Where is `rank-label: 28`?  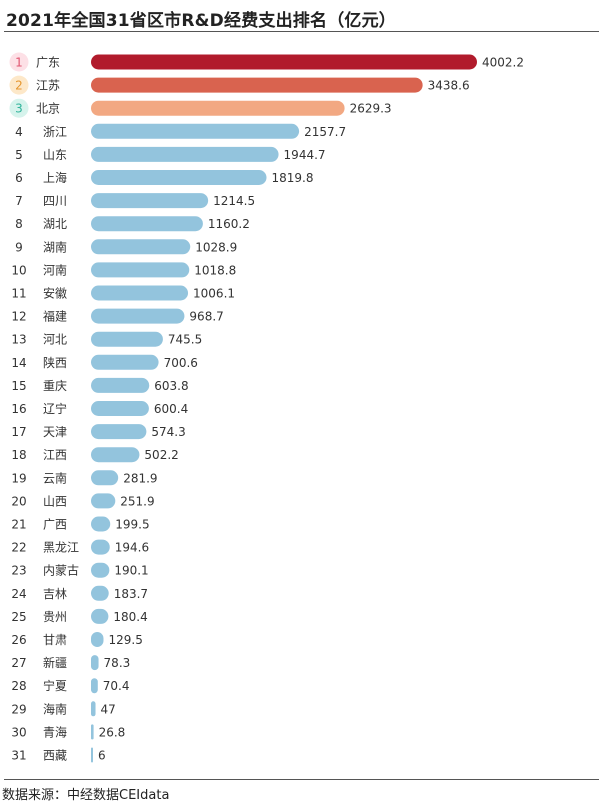 rank-label: 28 is located at coordinates (18, 686).